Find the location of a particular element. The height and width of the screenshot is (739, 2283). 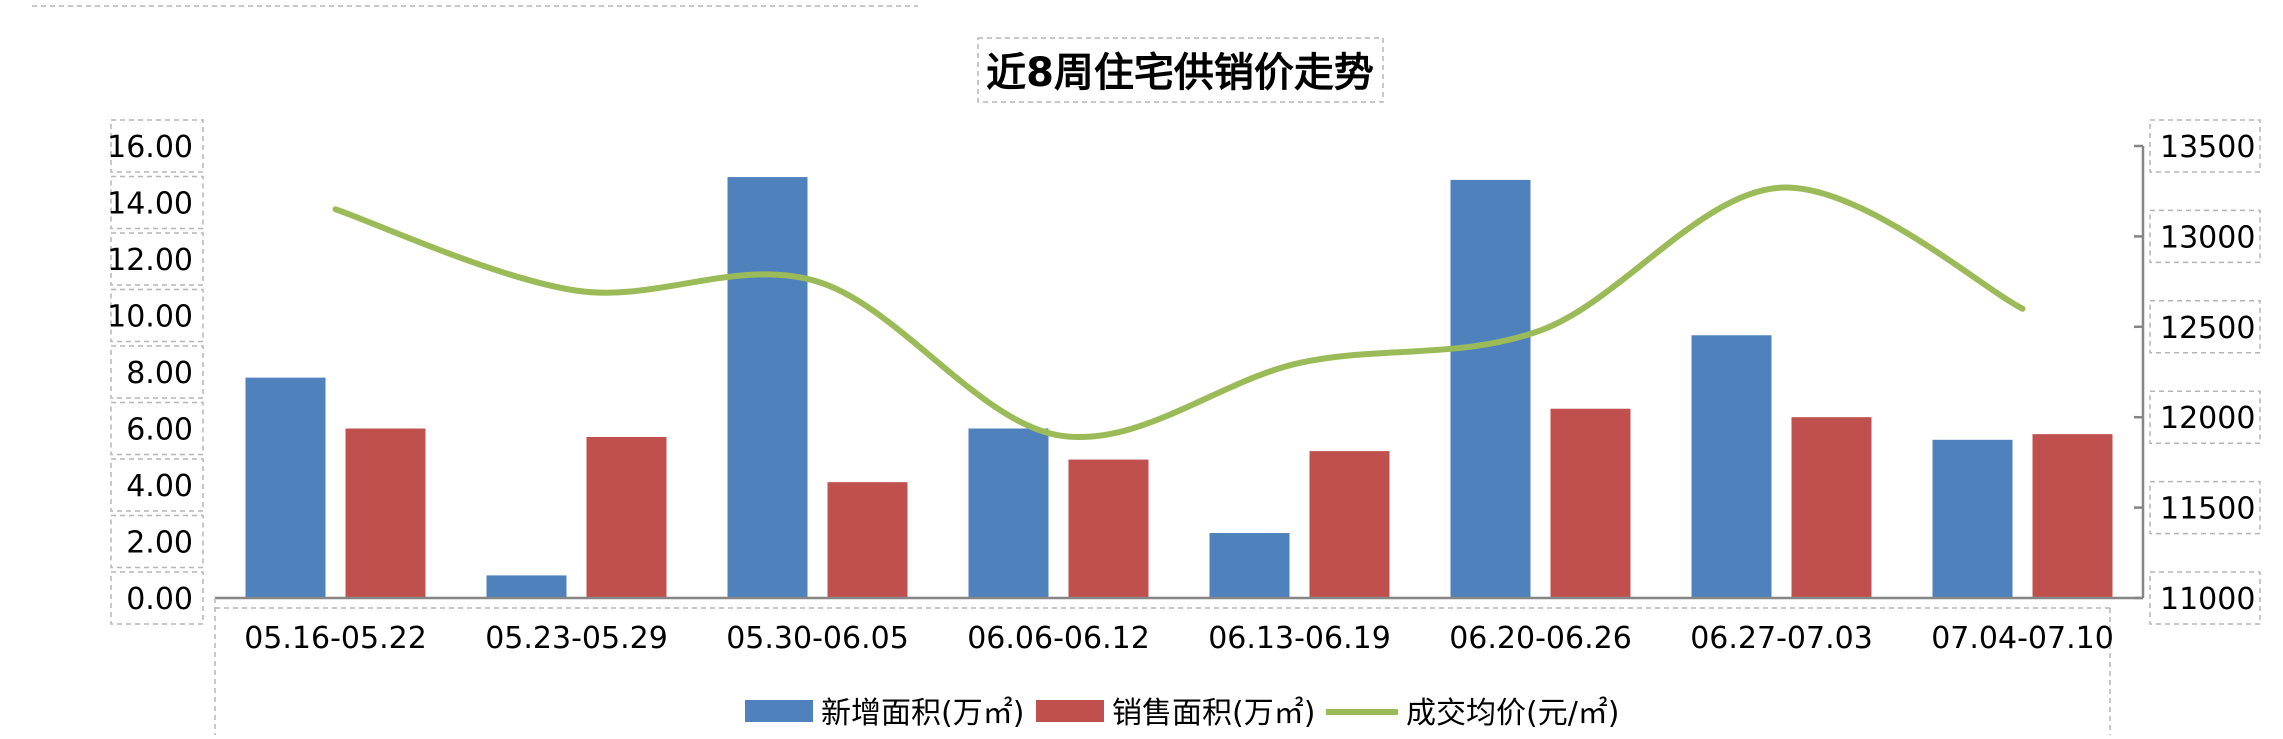

left-tick-label: 12.00 is located at coordinates (150, 260).